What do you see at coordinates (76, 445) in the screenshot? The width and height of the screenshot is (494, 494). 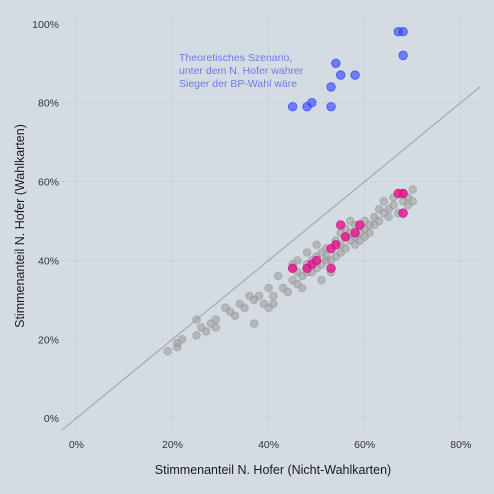 I see `x-tick-label: 0%` at bounding box center [76, 445].